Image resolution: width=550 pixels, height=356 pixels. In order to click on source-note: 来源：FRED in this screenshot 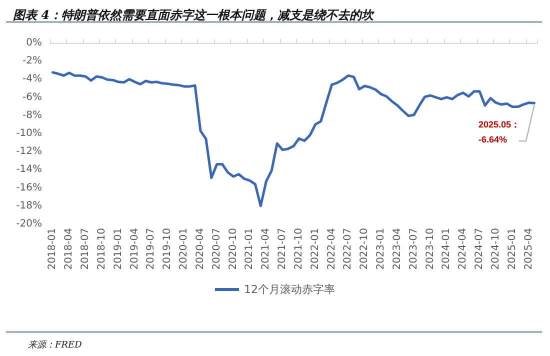, I will do `click(55, 345)`.